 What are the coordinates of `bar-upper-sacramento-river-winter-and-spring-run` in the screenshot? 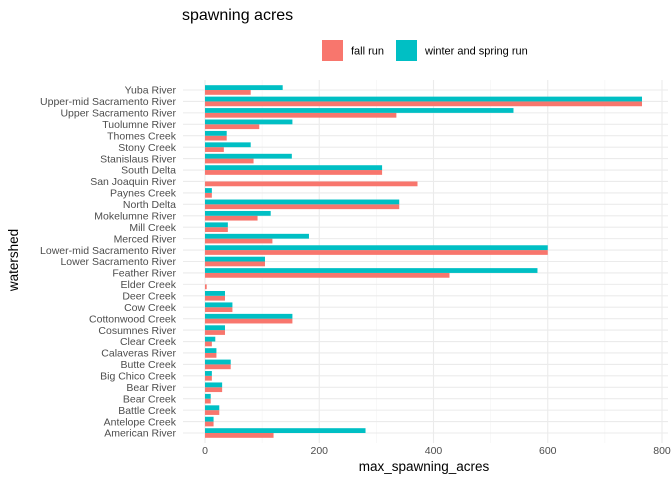 It's located at (359, 110).